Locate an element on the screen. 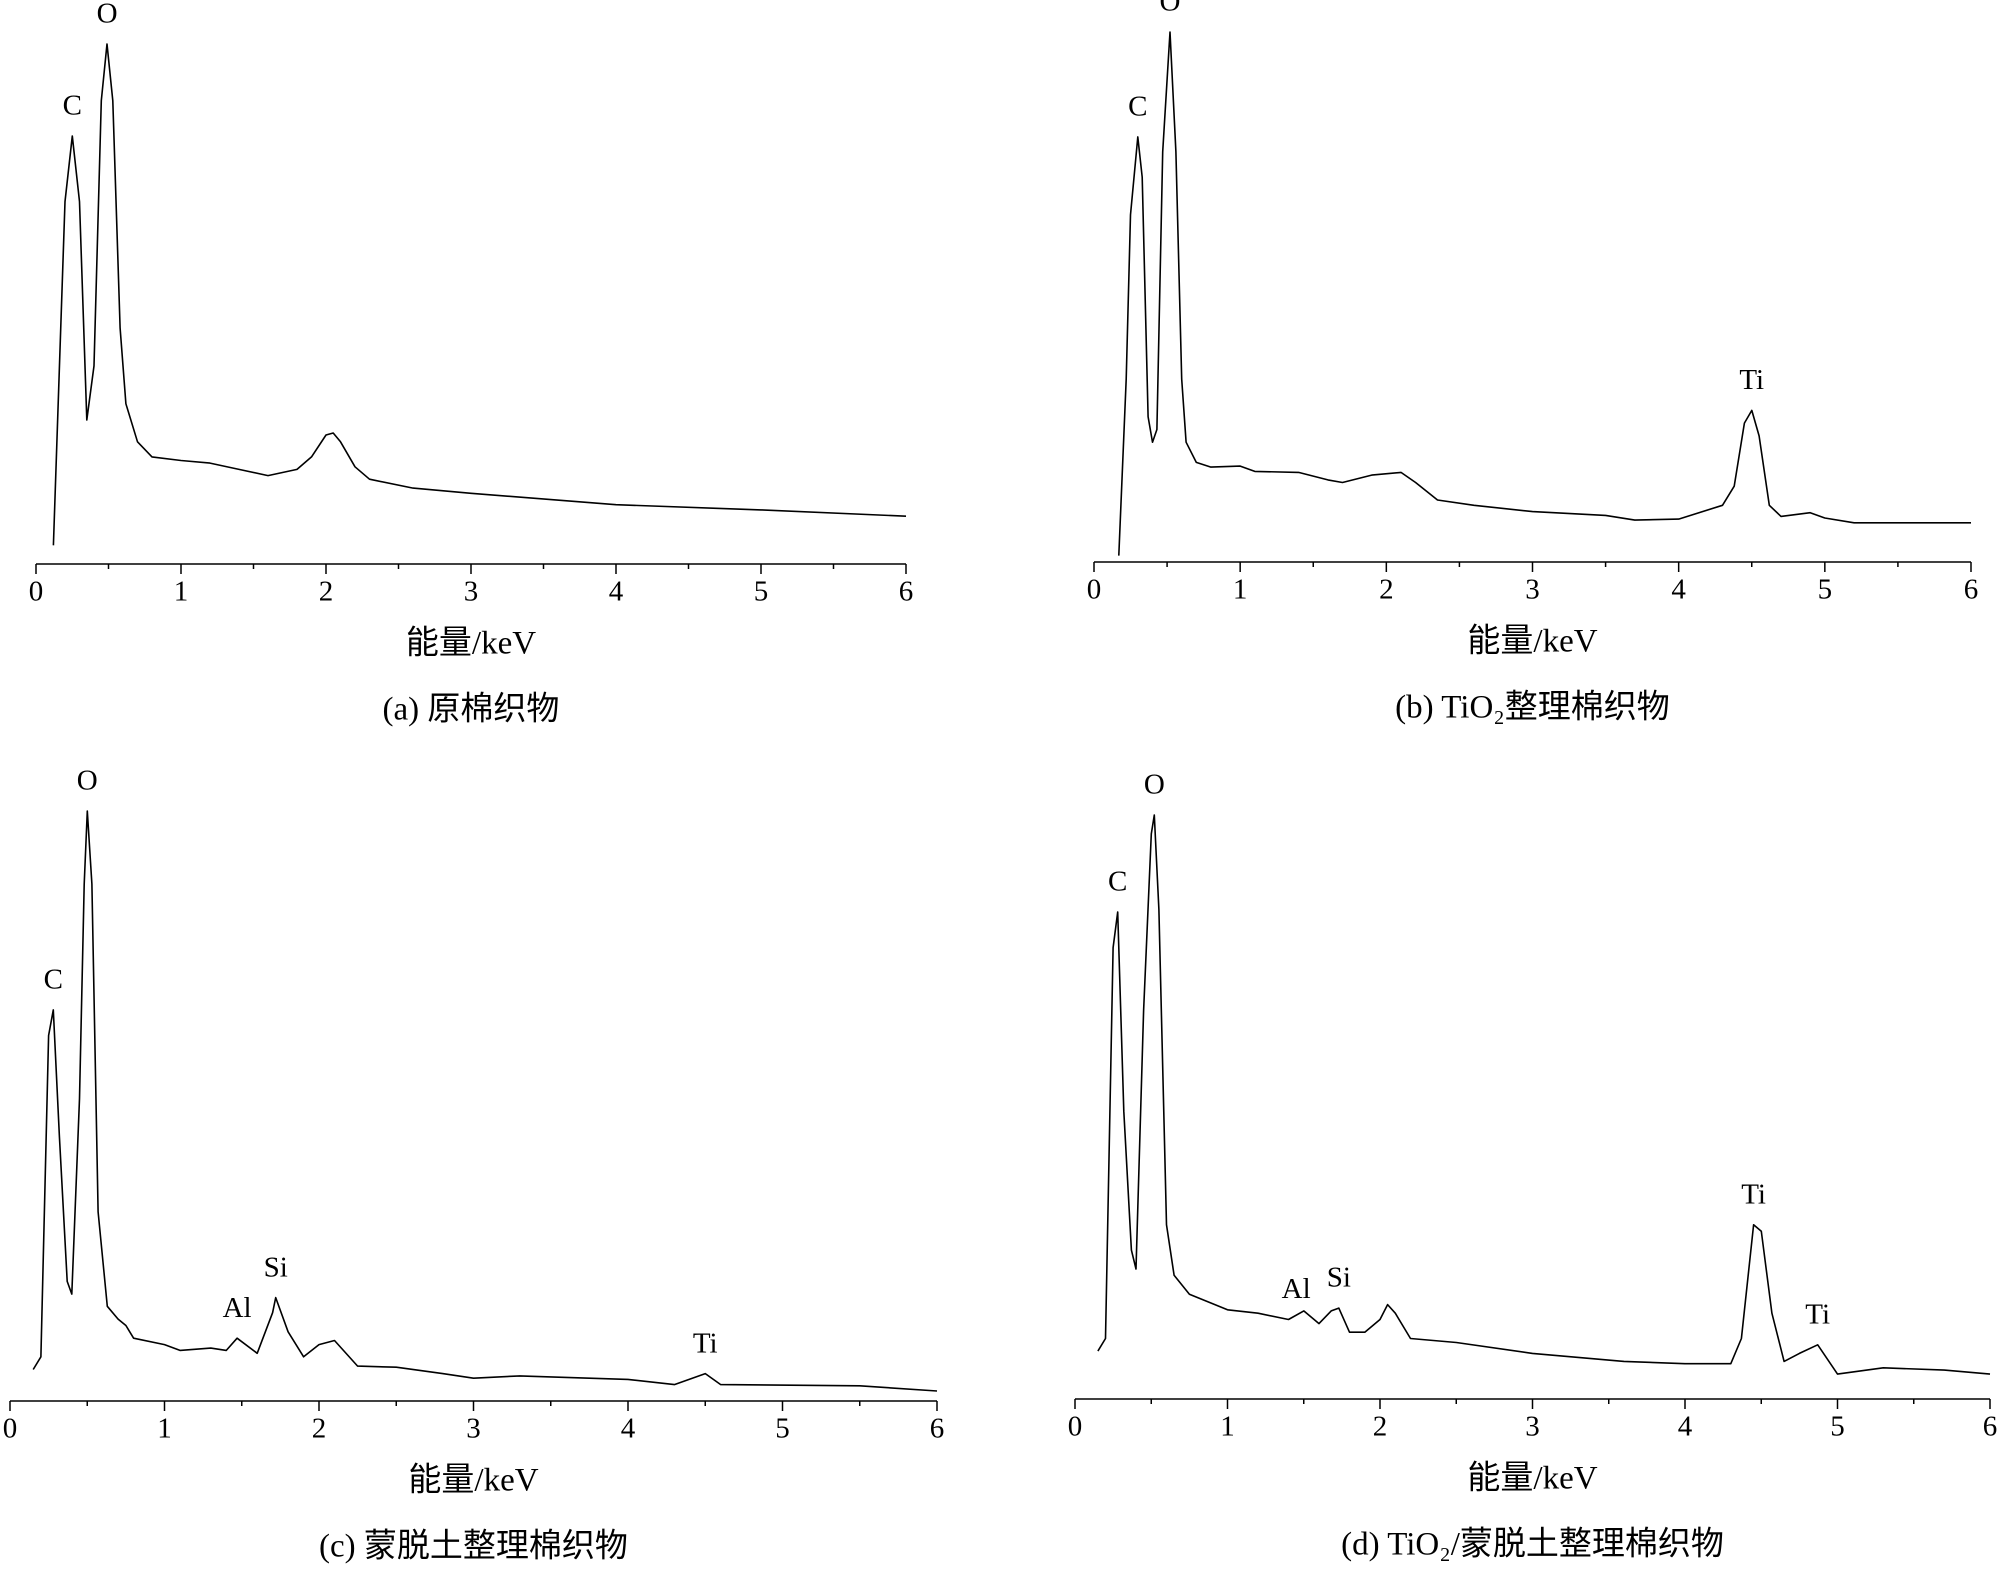 The width and height of the screenshot is (2000, 1591). chart-title: (b) TiO₂整理棉织物 is located at coordinates (1532, 707).